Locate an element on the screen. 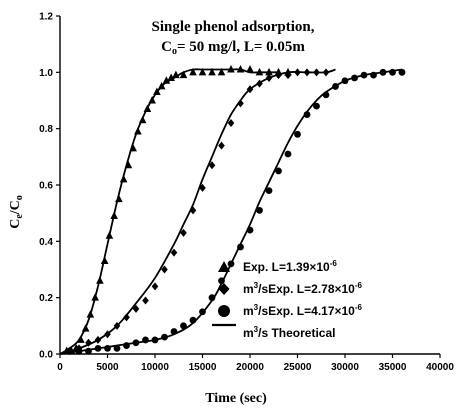 The image size is (464, 414). legend-item-circle: m3/sExp. L=4.17×10-6 is located at coordinates (290, 310).